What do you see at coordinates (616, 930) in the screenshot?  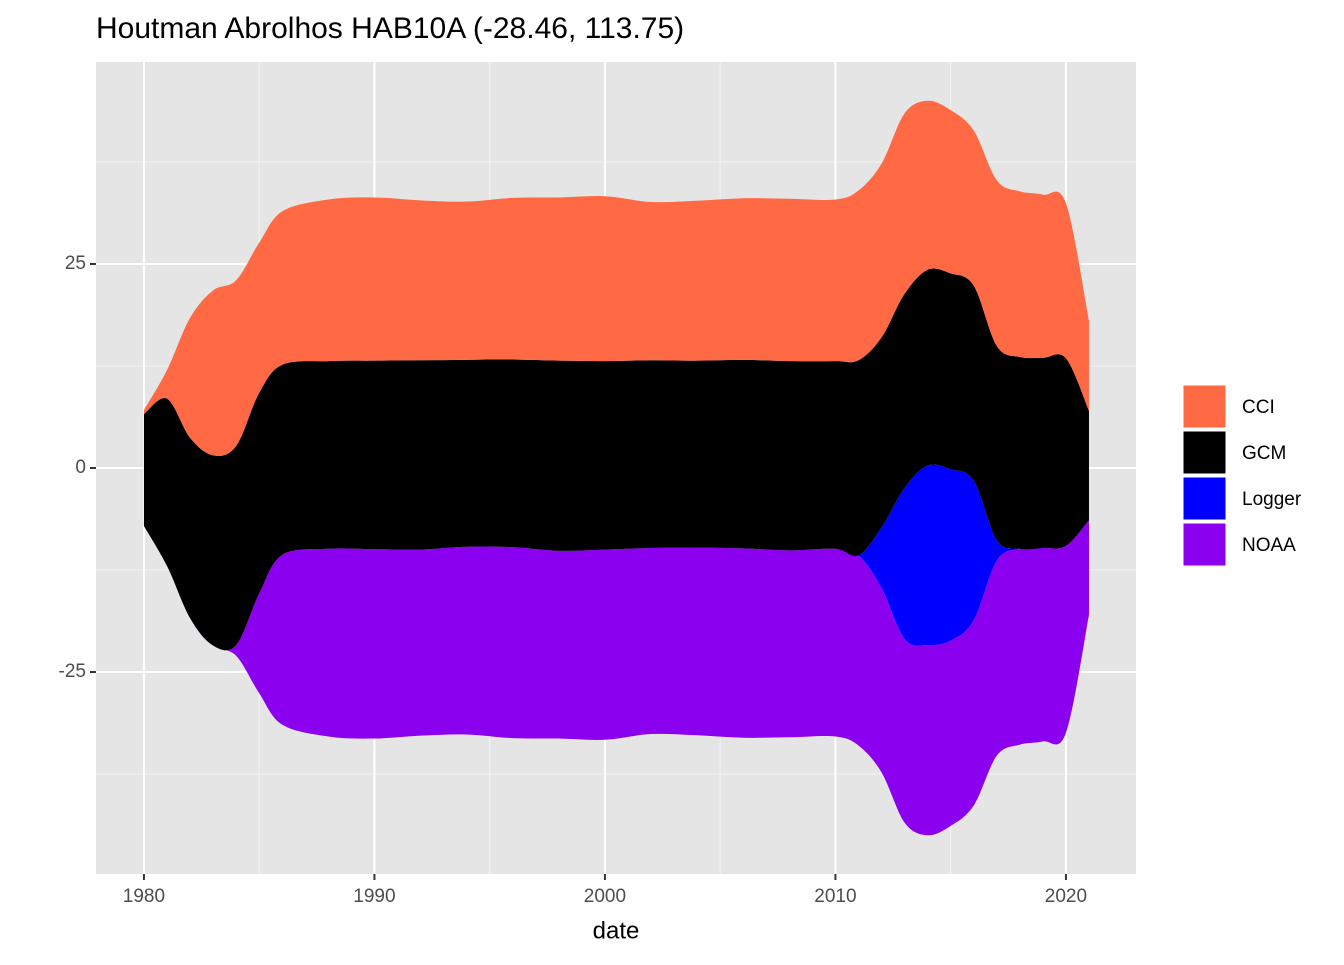 I see `x-axis-label: date` at bounding box center [616, 930].